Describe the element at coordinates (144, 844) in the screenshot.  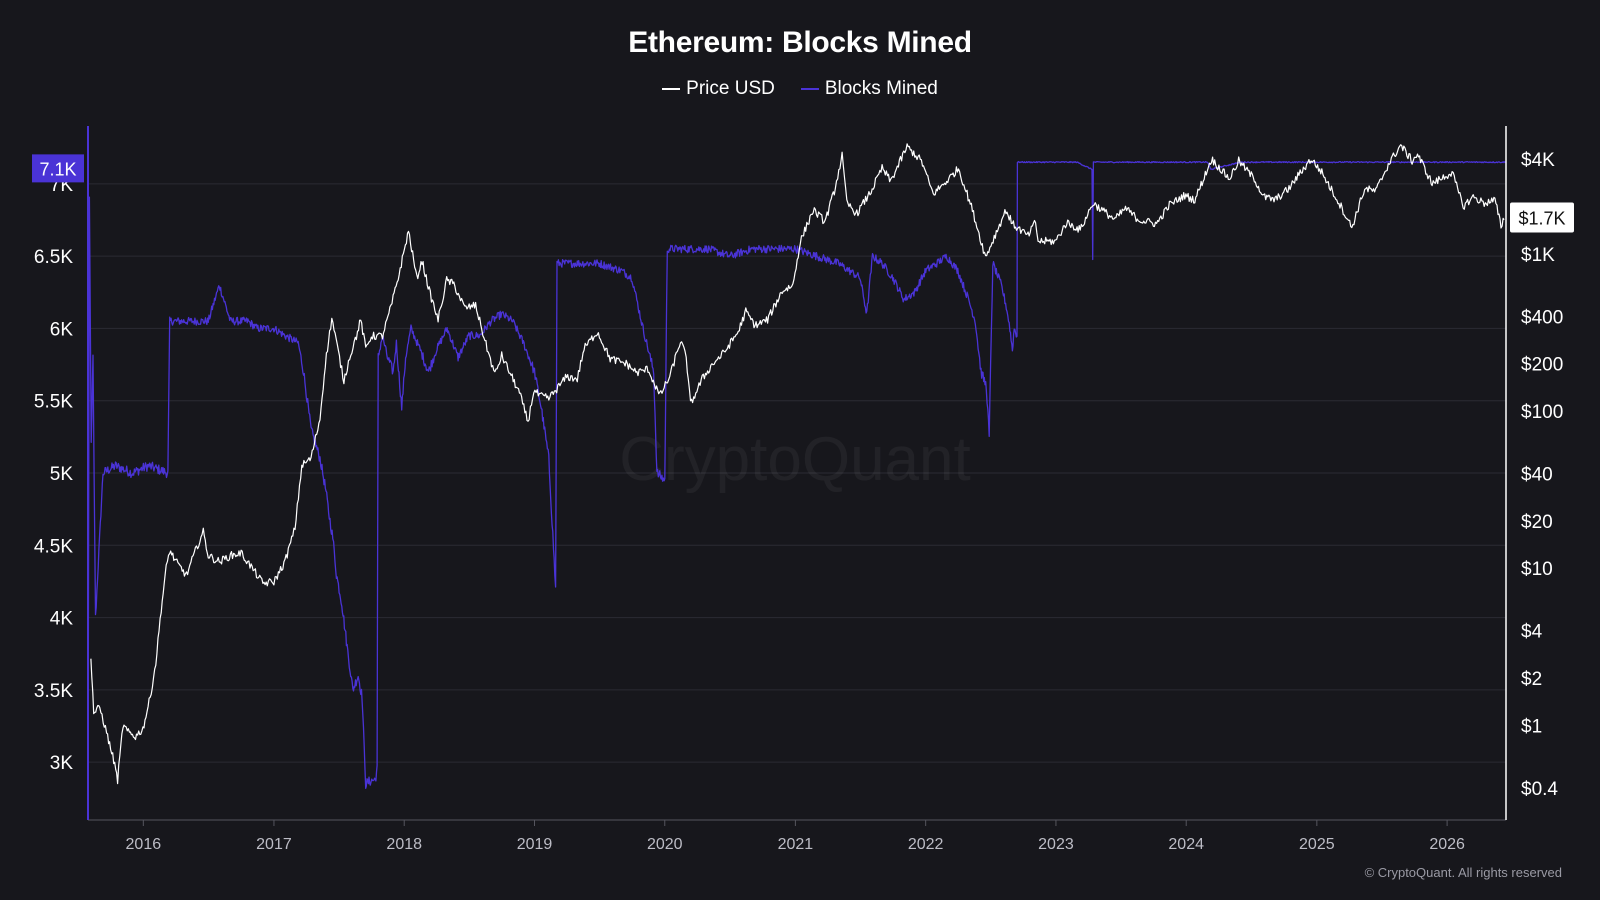
I see `x-tick-label: 2016` at that location.